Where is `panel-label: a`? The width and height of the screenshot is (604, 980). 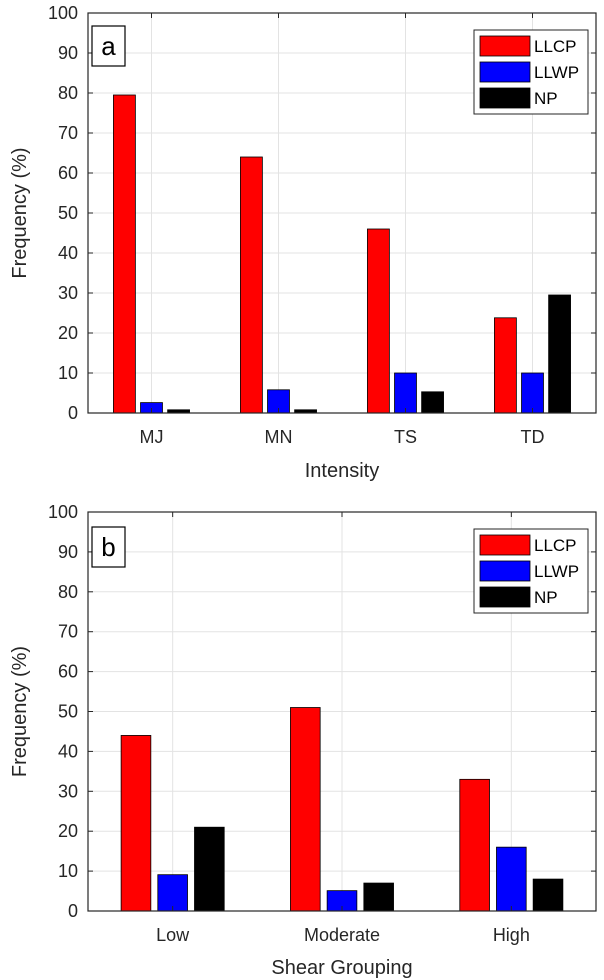 panel-label: a is located at coordinates (108, 46).